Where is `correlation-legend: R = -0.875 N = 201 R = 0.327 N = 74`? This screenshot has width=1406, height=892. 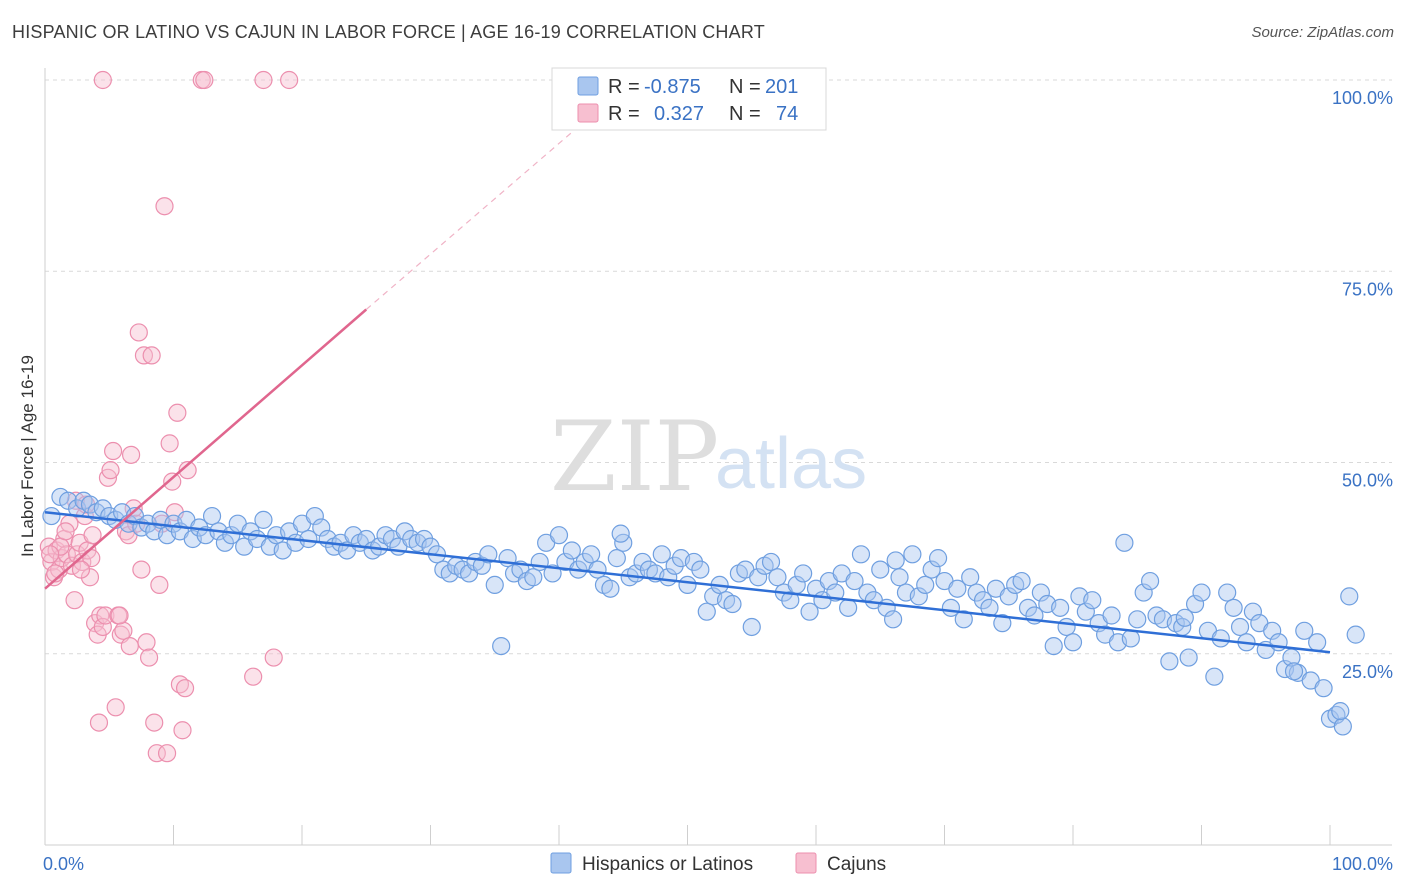 correlation-legend: R = -0.875 N = 201 R = 0.327 N = 74 is located at coordinates (689, 99).